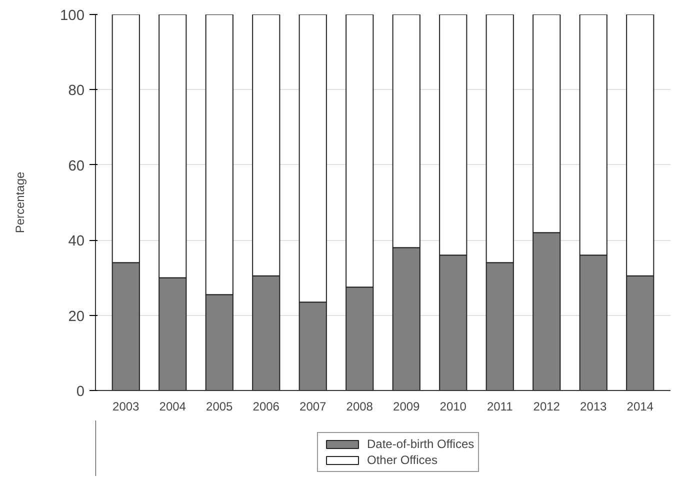  I want to click on x-tick-label: 2003, so click(126, 407).